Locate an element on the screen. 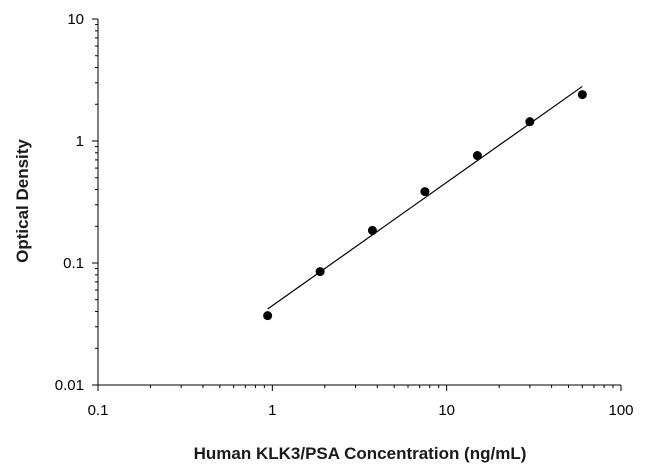 The width and height of the screenshot is (650, 475). y-axis: 0.01 0.1 1 10 is located at coordinates (77, 202).